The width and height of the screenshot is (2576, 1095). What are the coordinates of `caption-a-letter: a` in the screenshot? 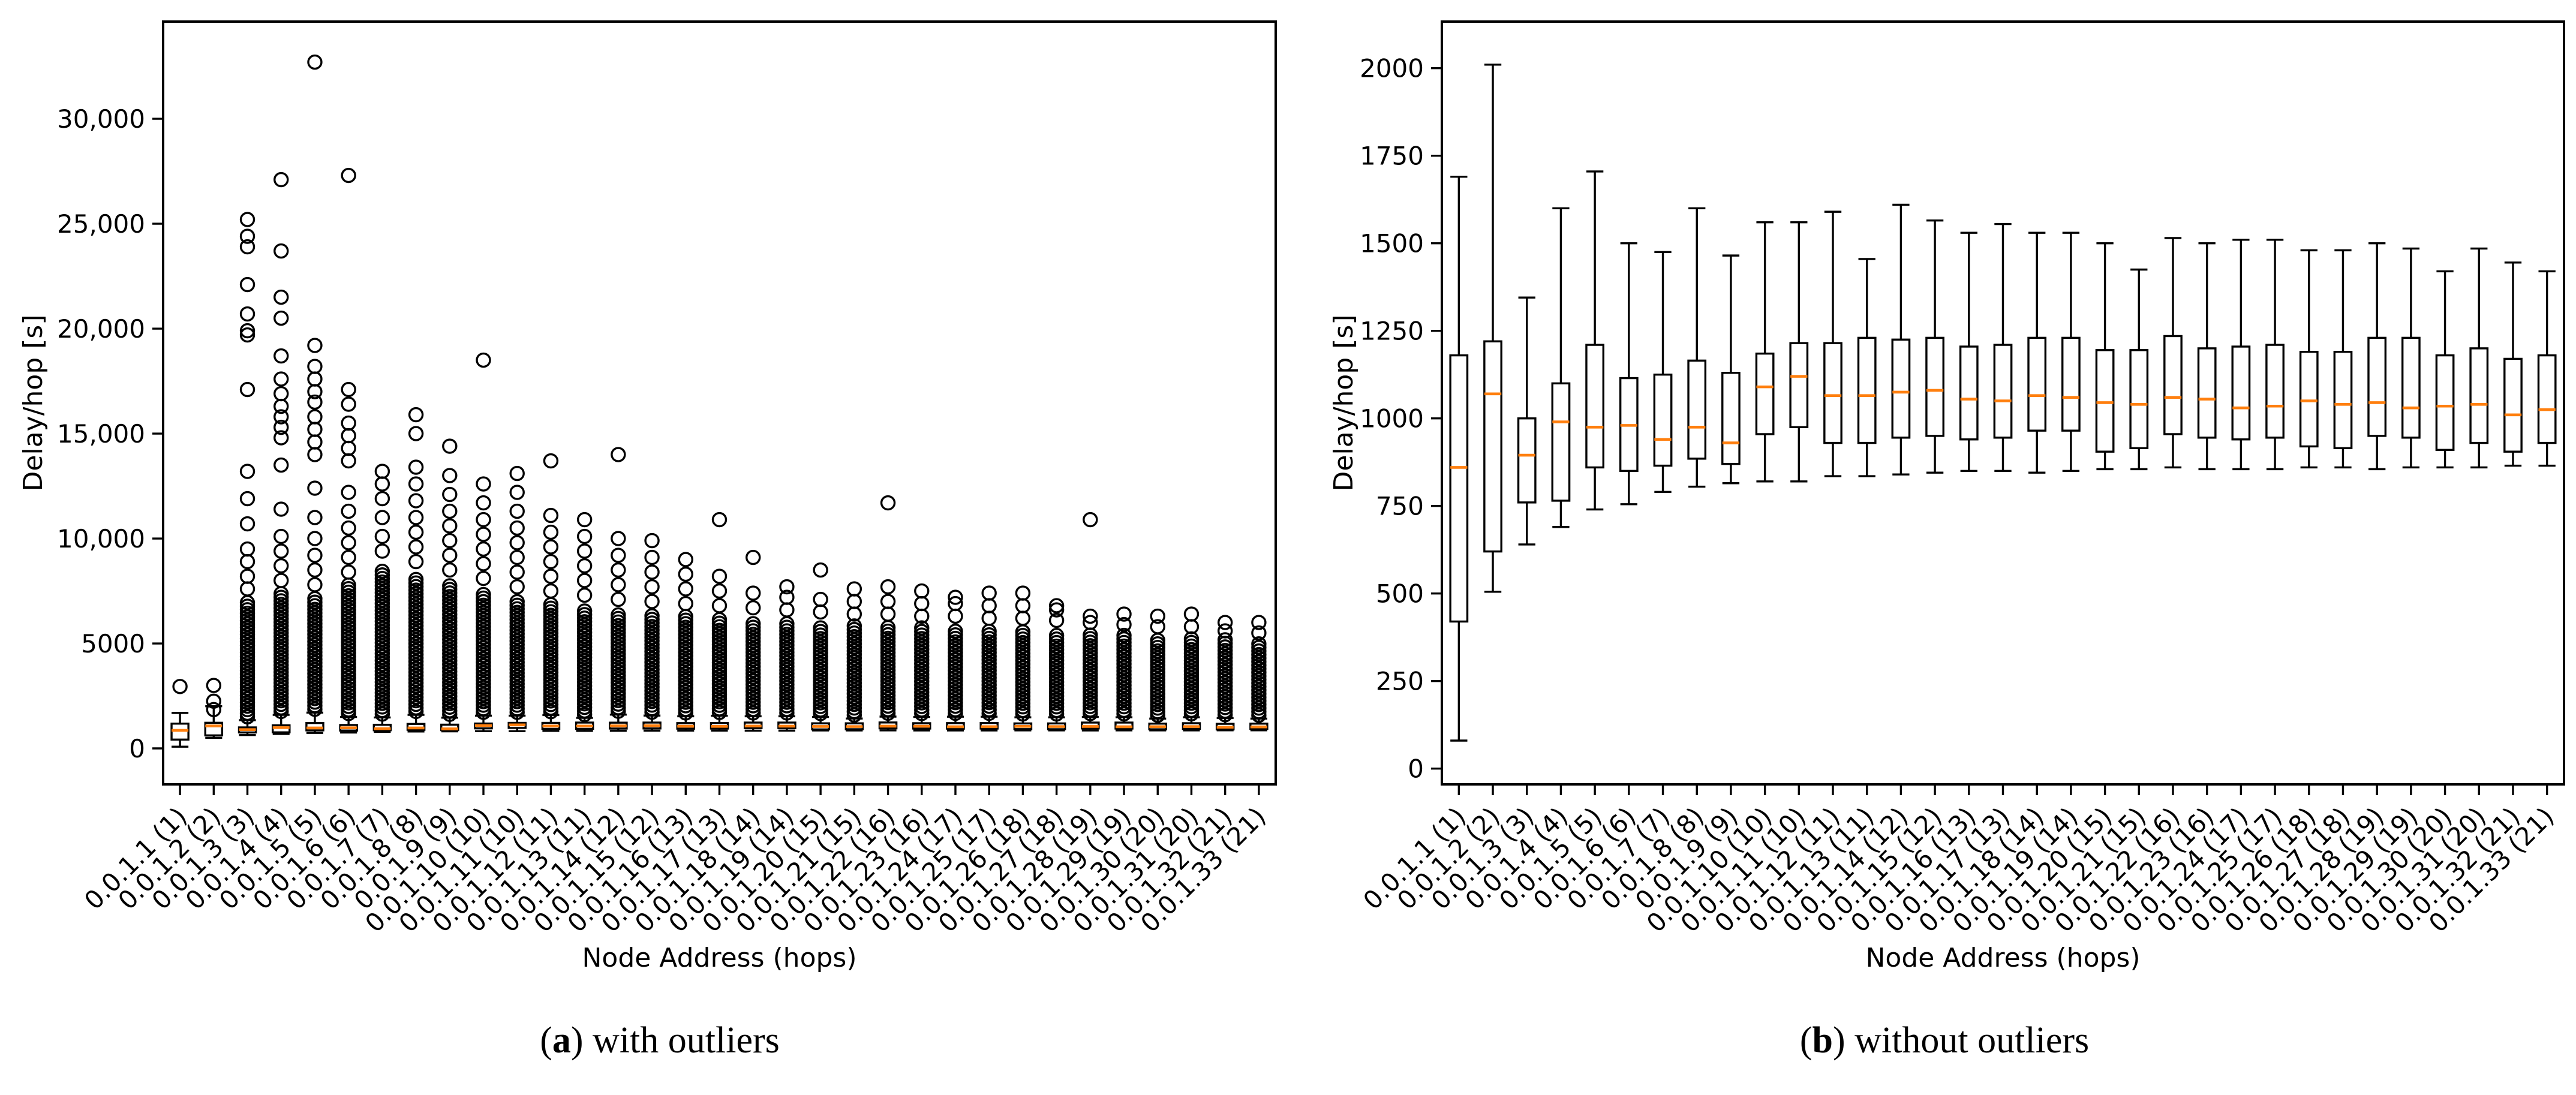 It's located at (562, 1040).